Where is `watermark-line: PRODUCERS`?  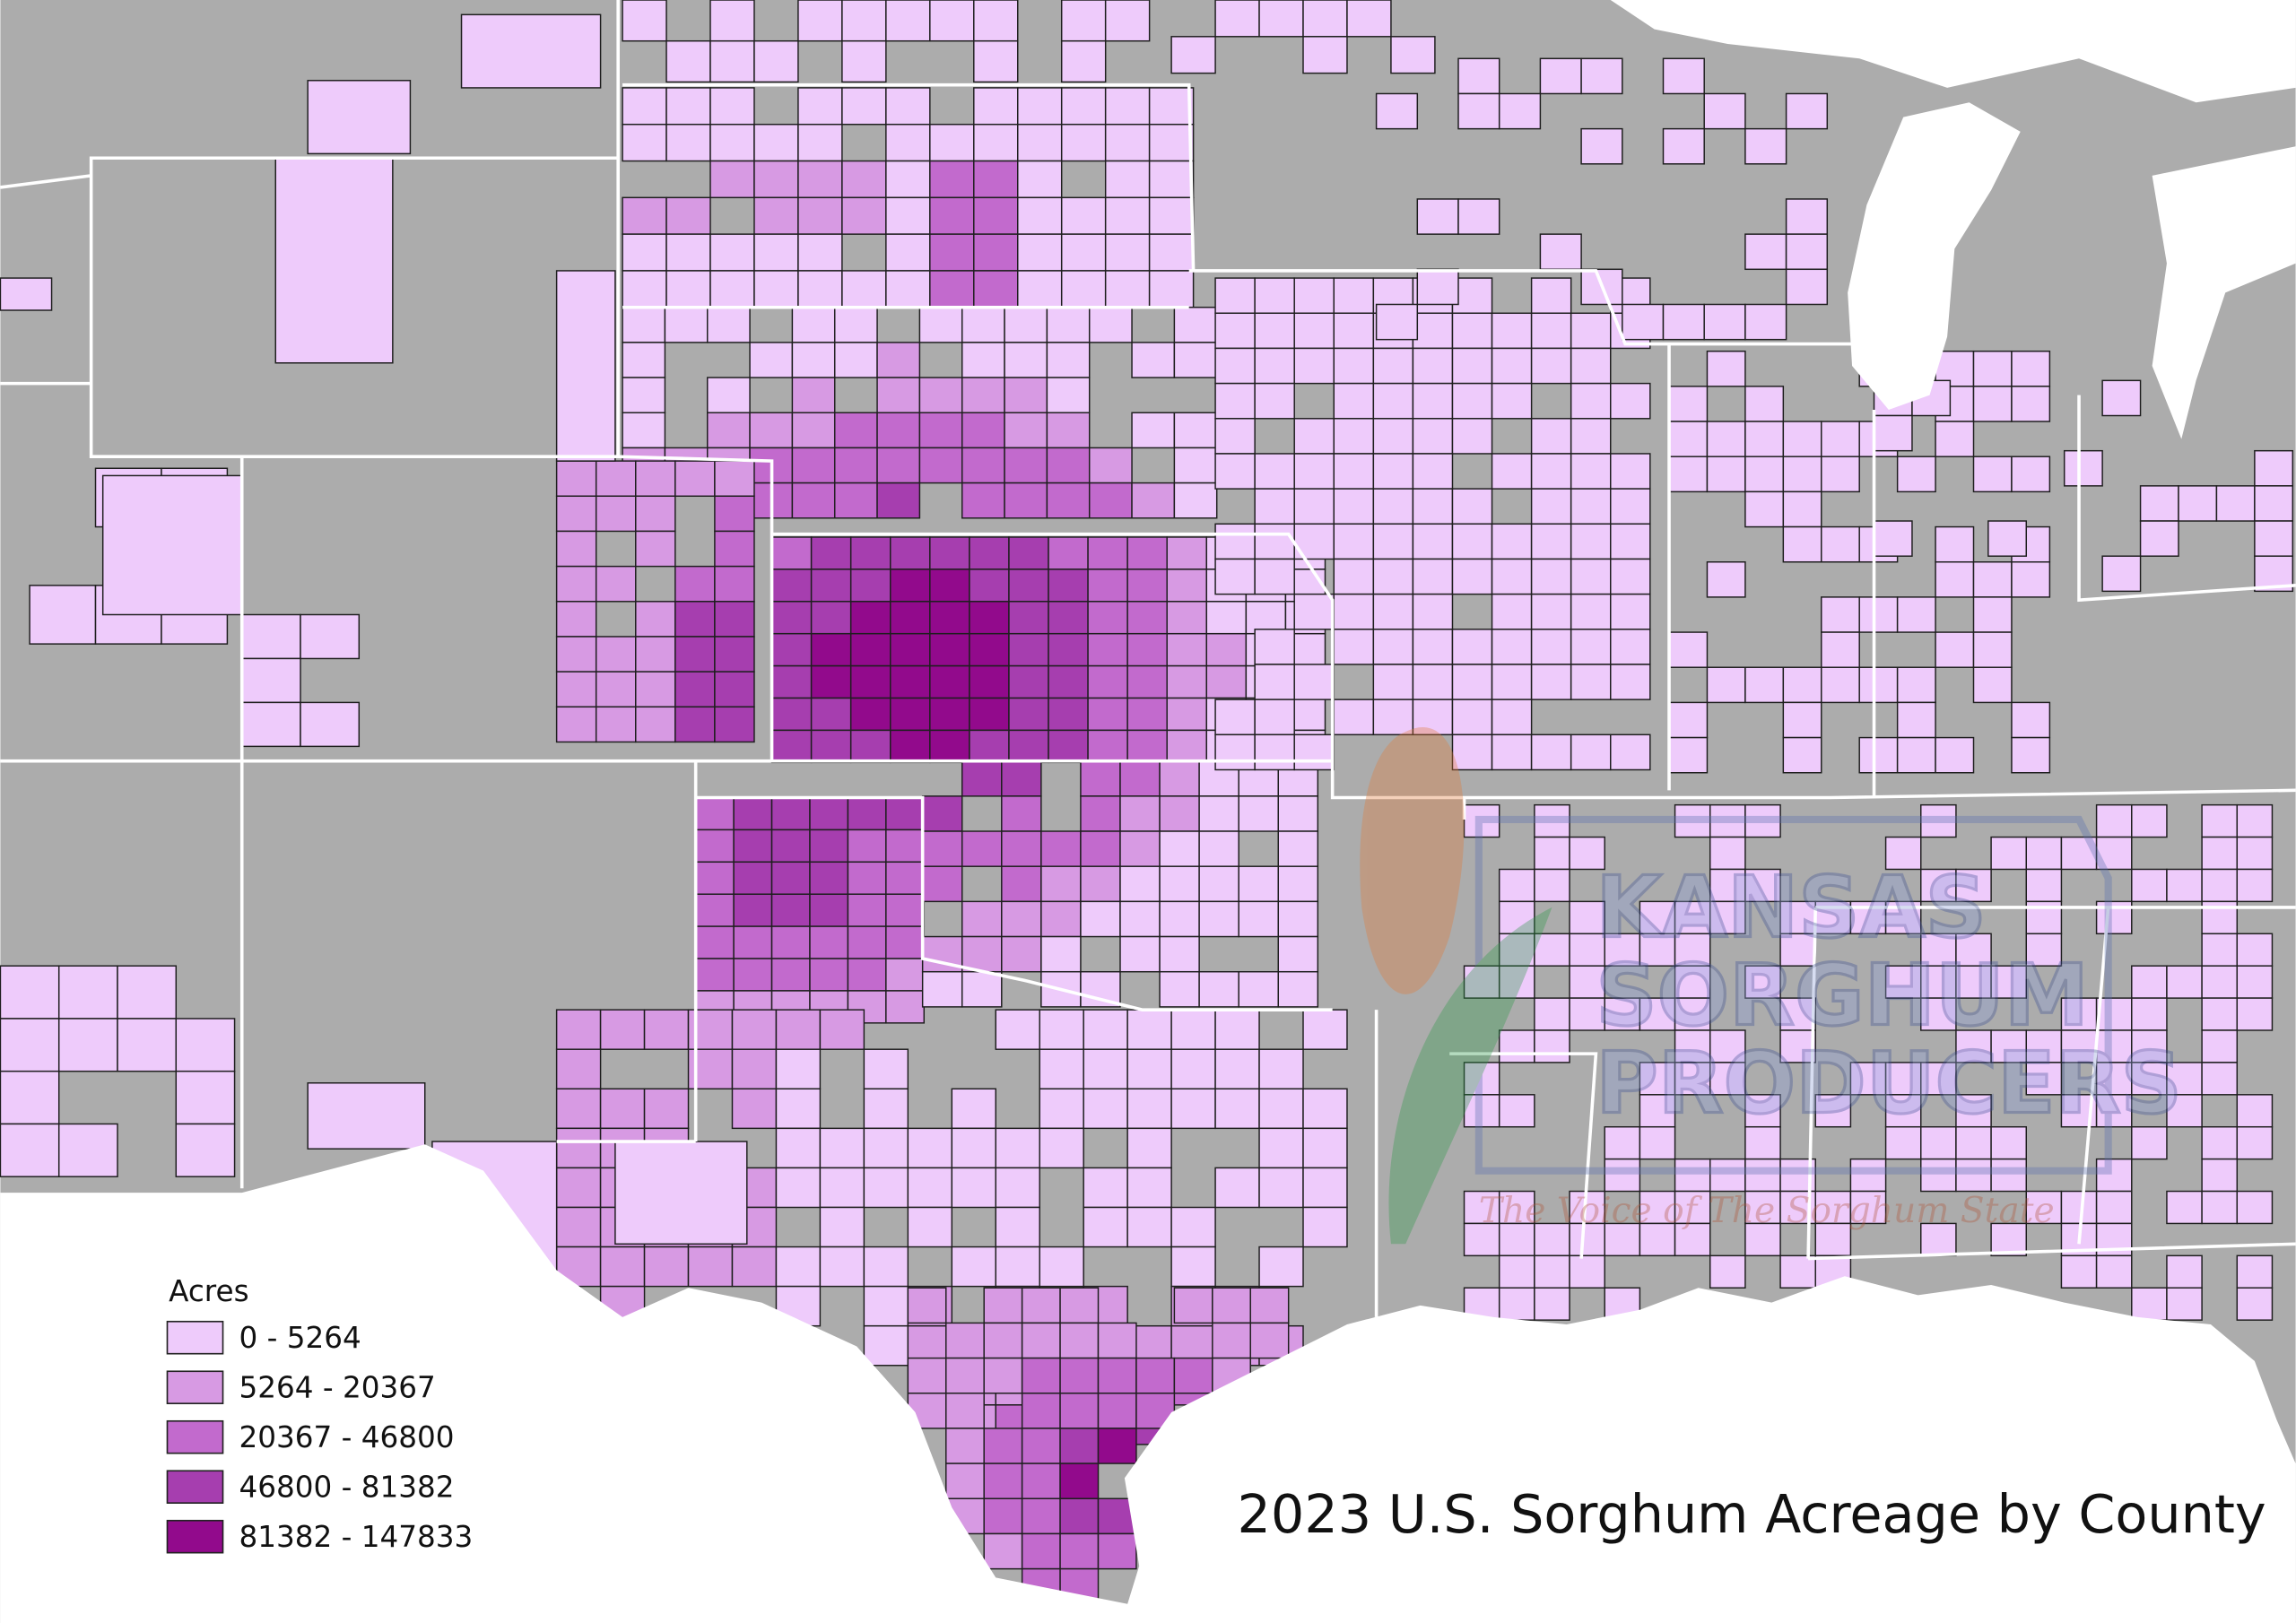 watermark-line: PRODUCERS is located at coordinates (1888, 1083).